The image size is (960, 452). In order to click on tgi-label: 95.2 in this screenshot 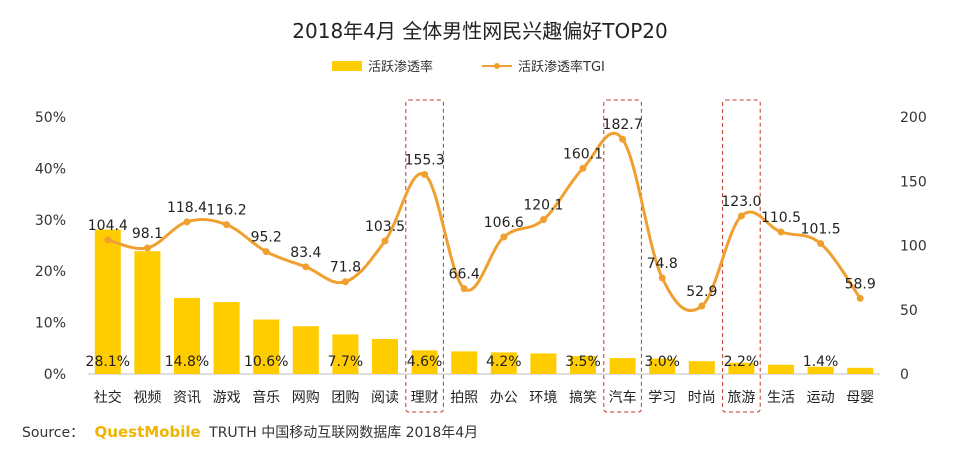, I will do `click(266, 238)`.